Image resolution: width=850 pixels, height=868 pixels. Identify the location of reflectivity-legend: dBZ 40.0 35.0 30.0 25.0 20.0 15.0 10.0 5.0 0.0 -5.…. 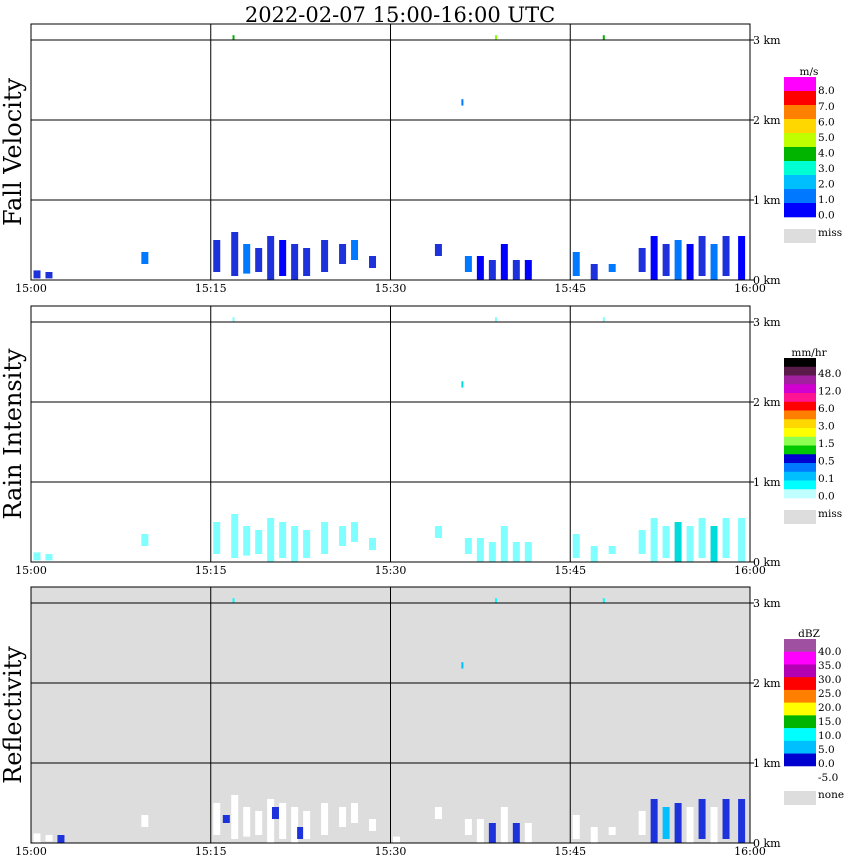
(814, 716).